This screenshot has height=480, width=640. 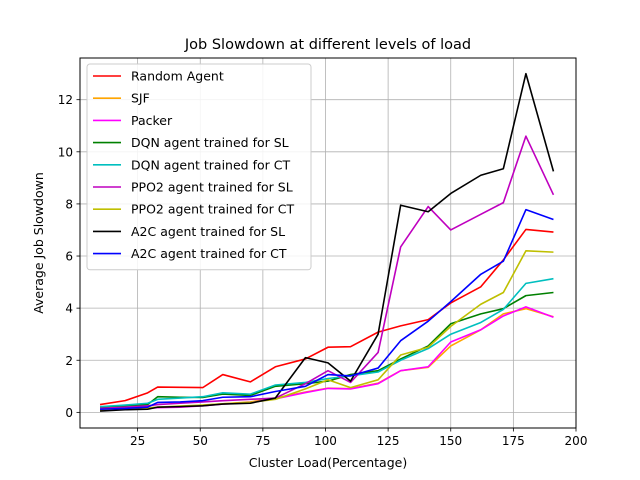 I want to click on legend-label: PPO2 agent trained for CT, so click(x=213, y=209).